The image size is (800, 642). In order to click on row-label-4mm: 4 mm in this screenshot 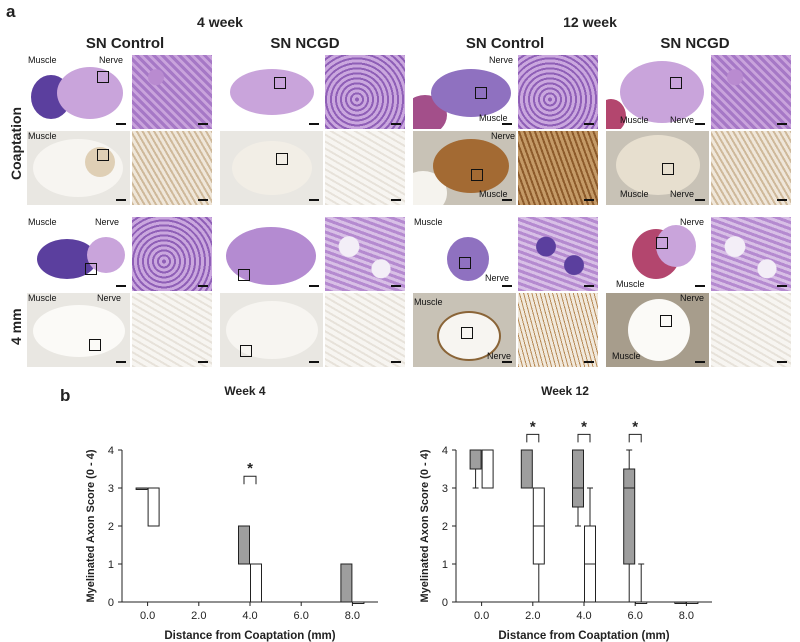, I will do `click(16, 326)`.